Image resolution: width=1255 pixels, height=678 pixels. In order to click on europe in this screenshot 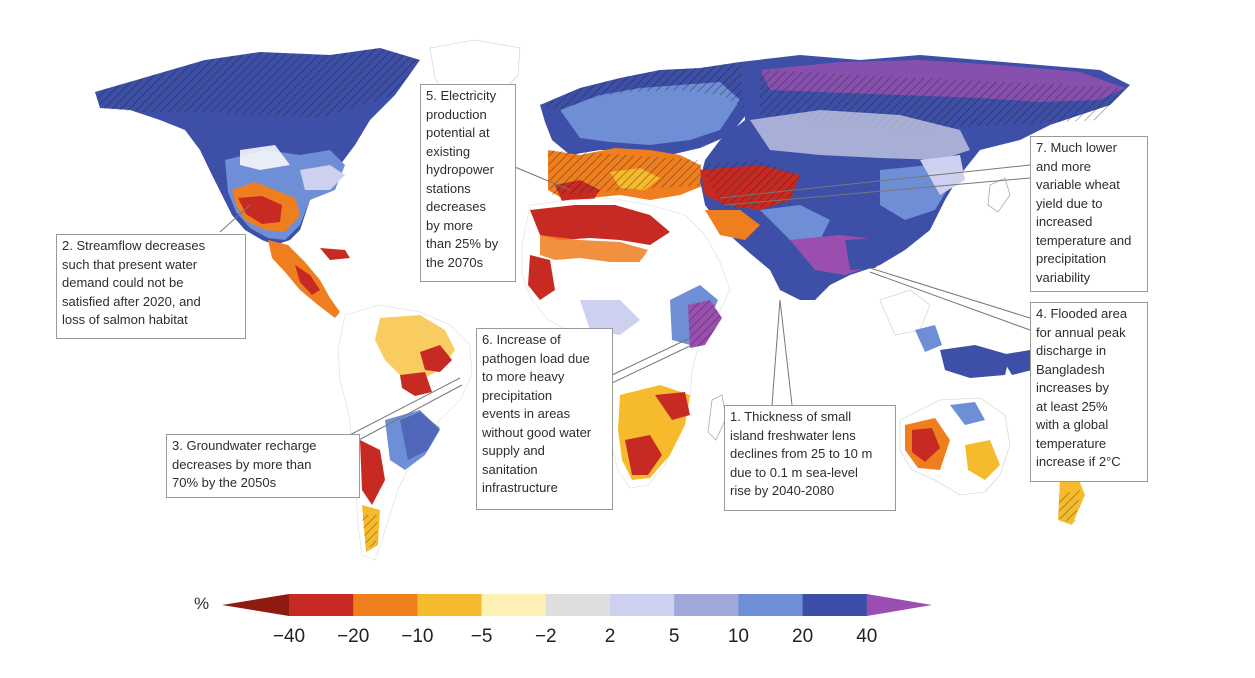, I will do `click(650, 135)`.